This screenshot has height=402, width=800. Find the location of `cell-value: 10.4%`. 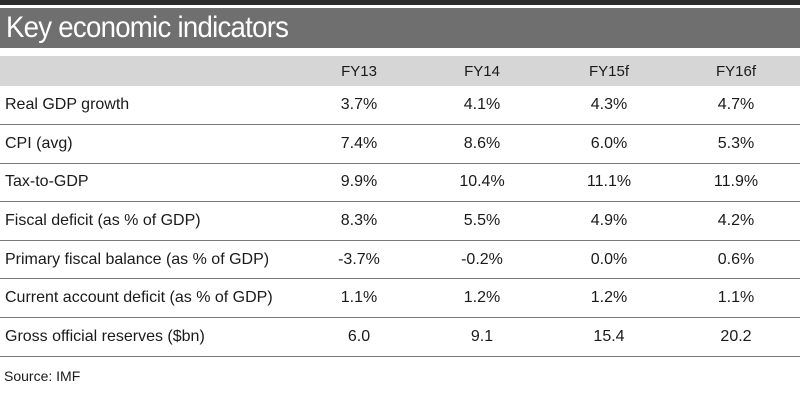

cell-value: 10.4% is located at coordinates (482, 182).